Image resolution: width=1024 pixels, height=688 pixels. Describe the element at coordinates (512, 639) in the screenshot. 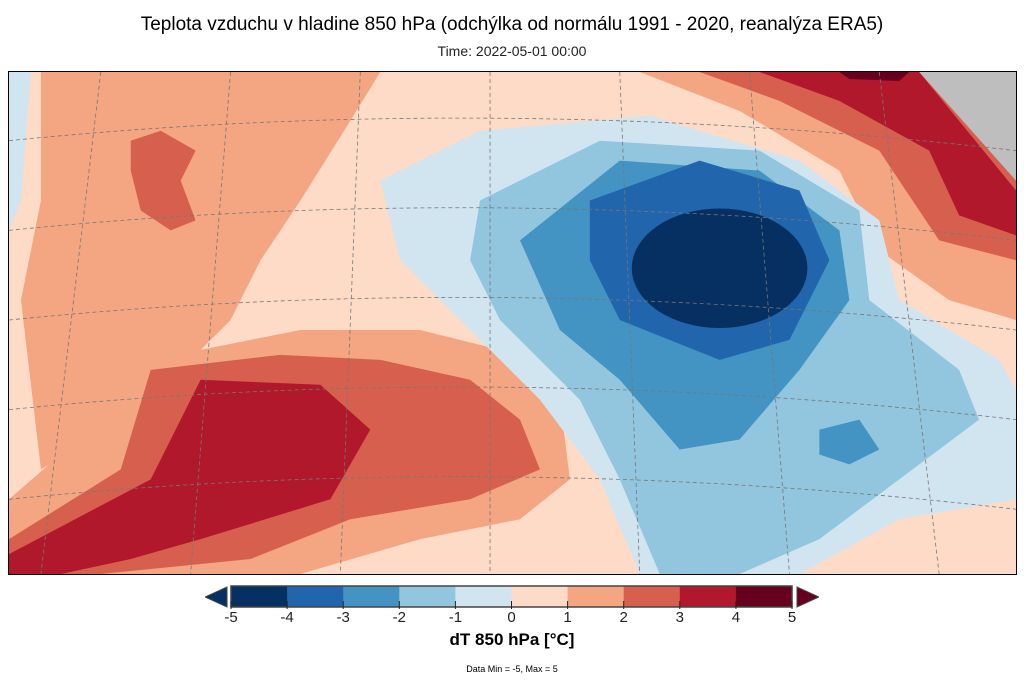

I see `colorbar-label: dT 850 hPa [°C]` at that location.